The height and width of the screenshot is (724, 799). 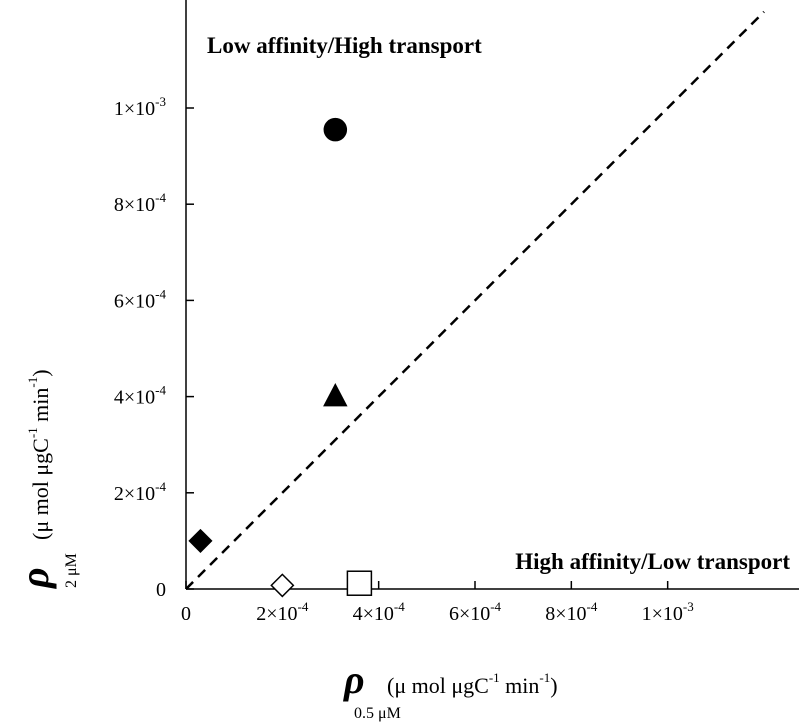 What do you see at coordinates (553, 685) in the screenshot?
I see `x-axis-unit-c: )` at bounding box center [553, 685].